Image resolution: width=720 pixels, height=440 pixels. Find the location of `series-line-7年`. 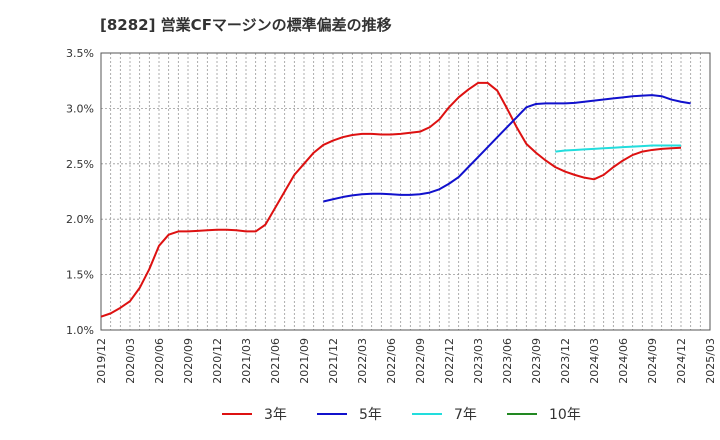

series-line-7年 is located at coordinates (618, 148).